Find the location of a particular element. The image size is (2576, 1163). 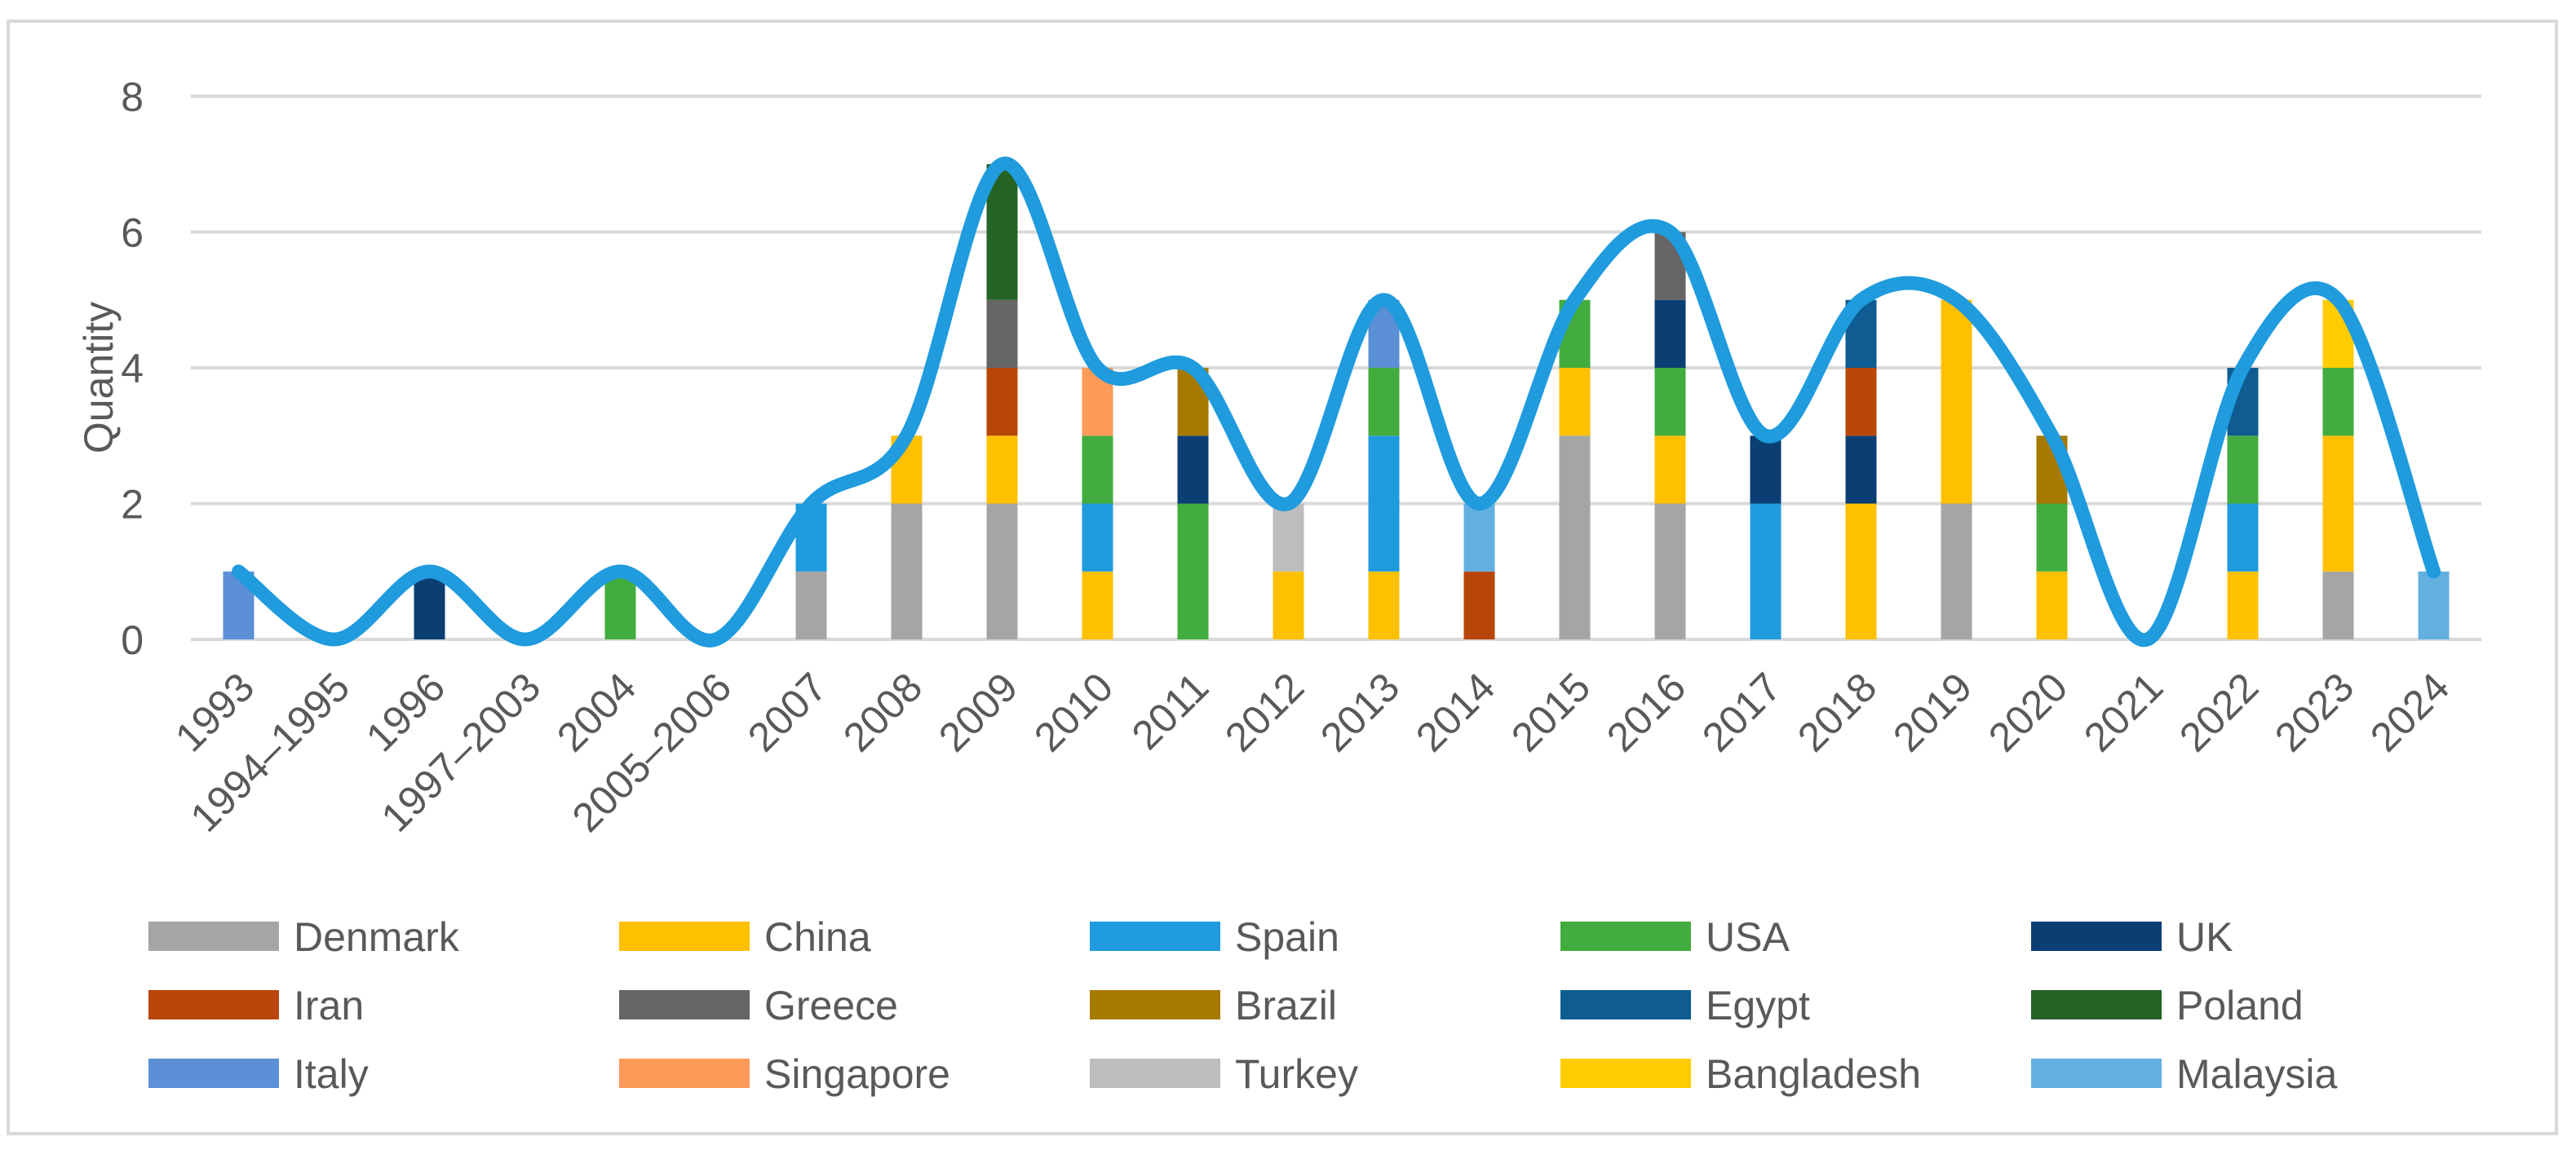

legend-item-malaysia: Malaysia is located at coordinates (2184, 1074).